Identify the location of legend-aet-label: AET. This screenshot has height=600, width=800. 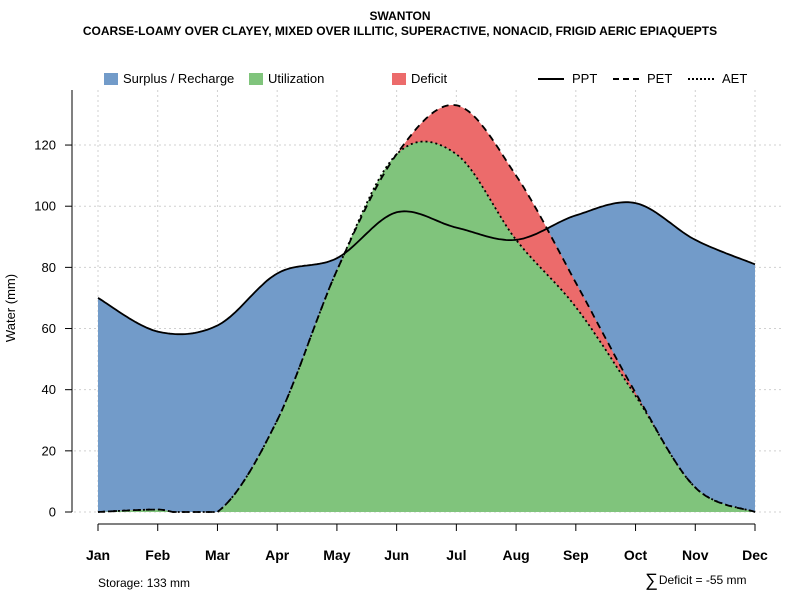
(735, 78).